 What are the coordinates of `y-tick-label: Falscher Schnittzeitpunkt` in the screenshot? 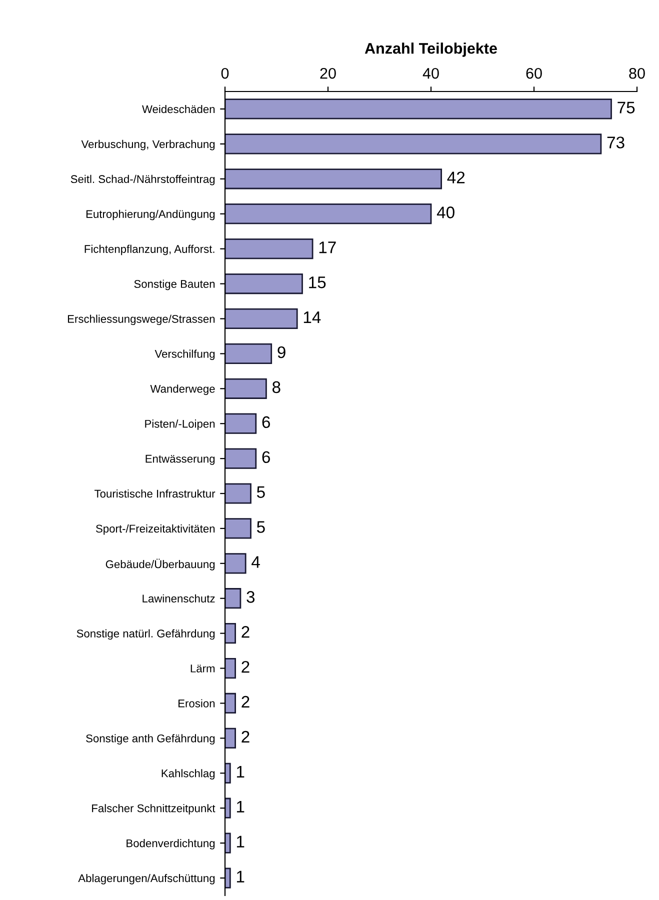 It's located at (154, 809).